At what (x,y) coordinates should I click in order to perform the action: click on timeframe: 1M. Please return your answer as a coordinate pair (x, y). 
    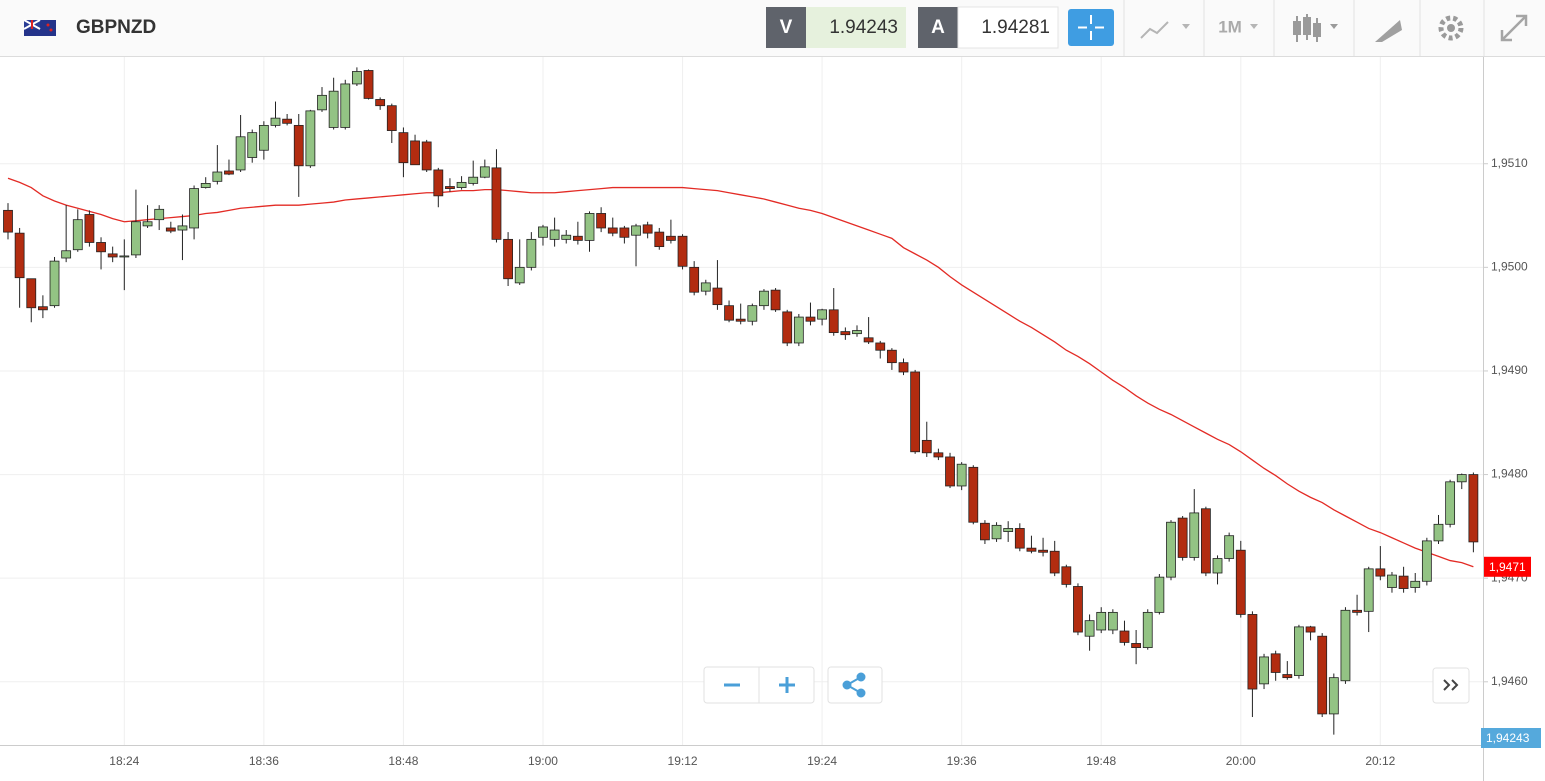
    Looking at the image, I should click on (1230, 26).